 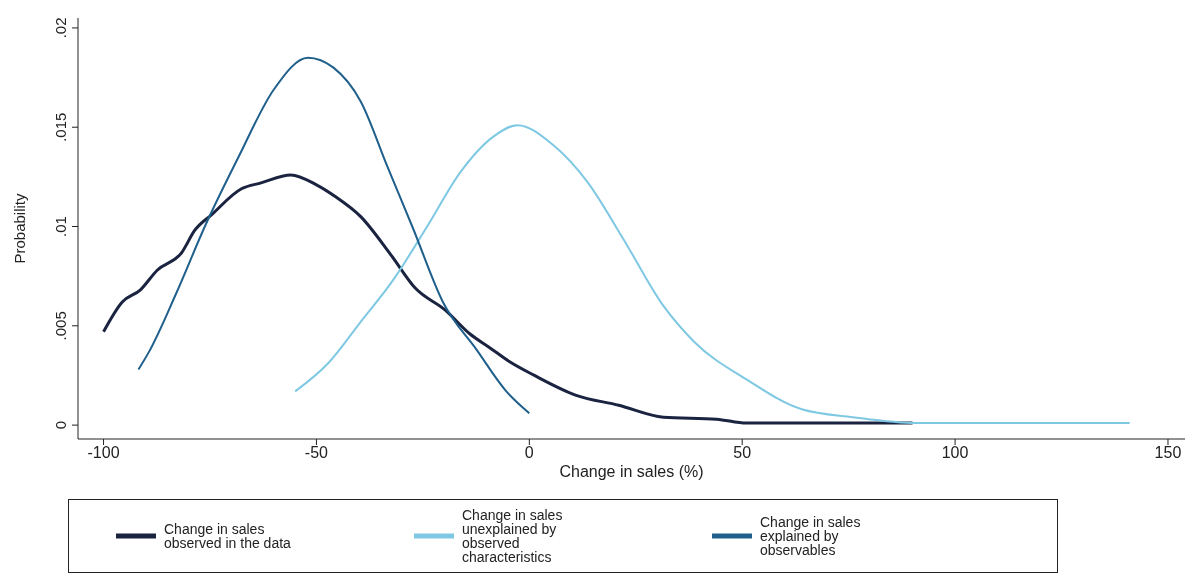 I want to click on y-tick-label: .02, so click(x=60, y=28).